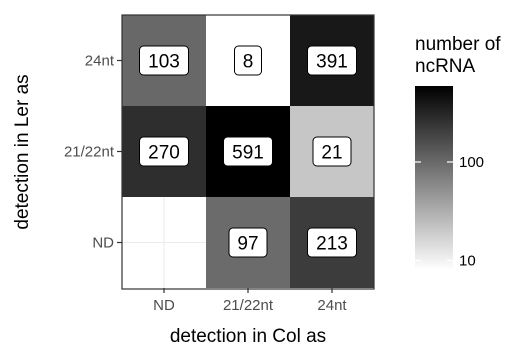 The image size is (524, 349). What do you see at coordinates (434, 178) in the screenshot?
I see `legend-colorbar` at bounding box center [434, 178].